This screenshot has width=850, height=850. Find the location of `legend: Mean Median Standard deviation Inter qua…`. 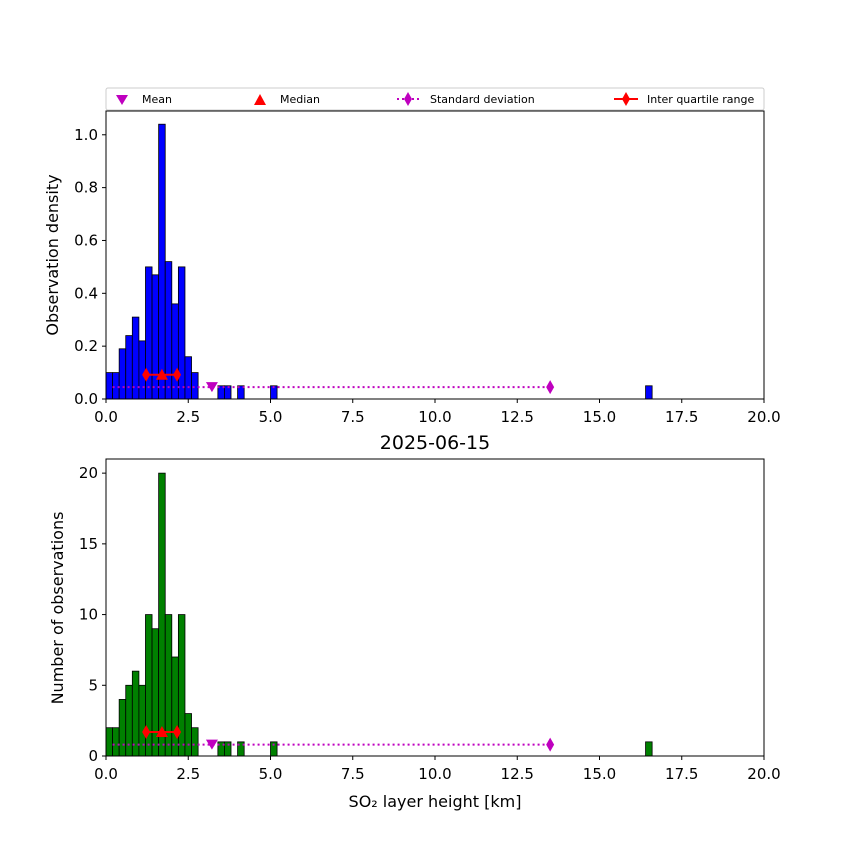

legend: Mean Median Standard deviation Inter qua… is located at coordinates (435, 99).